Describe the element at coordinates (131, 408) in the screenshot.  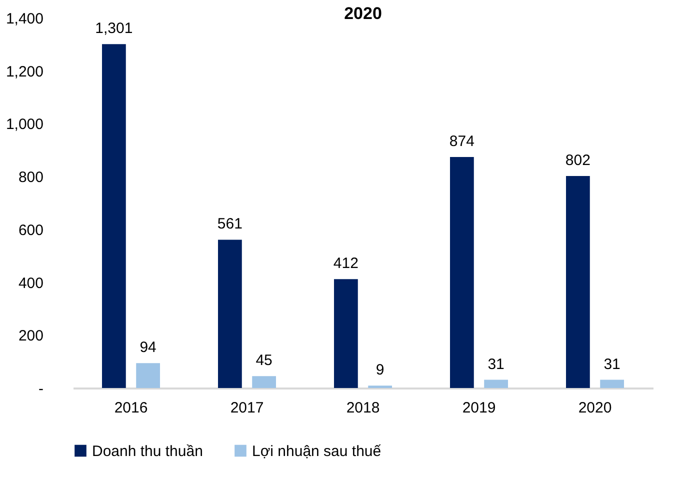
I see `x-tick-label: 2016` at that location.